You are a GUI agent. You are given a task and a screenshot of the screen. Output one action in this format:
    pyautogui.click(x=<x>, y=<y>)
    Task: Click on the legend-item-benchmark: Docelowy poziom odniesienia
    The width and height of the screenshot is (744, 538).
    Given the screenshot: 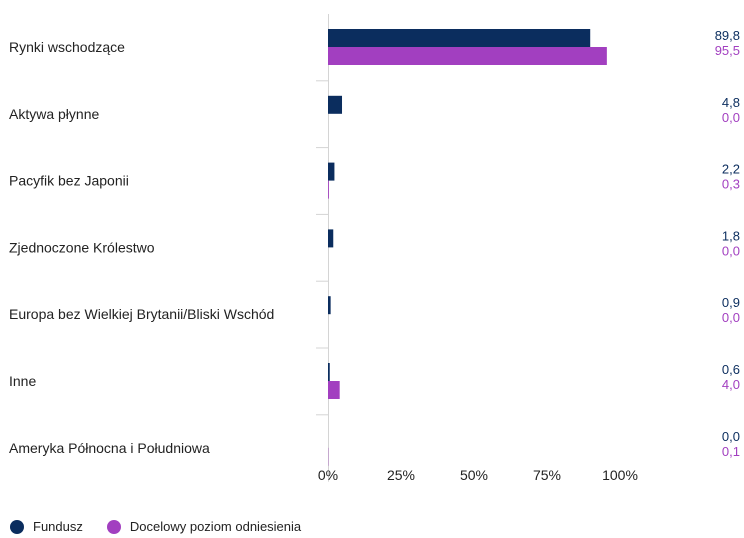 What is the action you would take?
    pyautogui.click(x=204, y=526)
    